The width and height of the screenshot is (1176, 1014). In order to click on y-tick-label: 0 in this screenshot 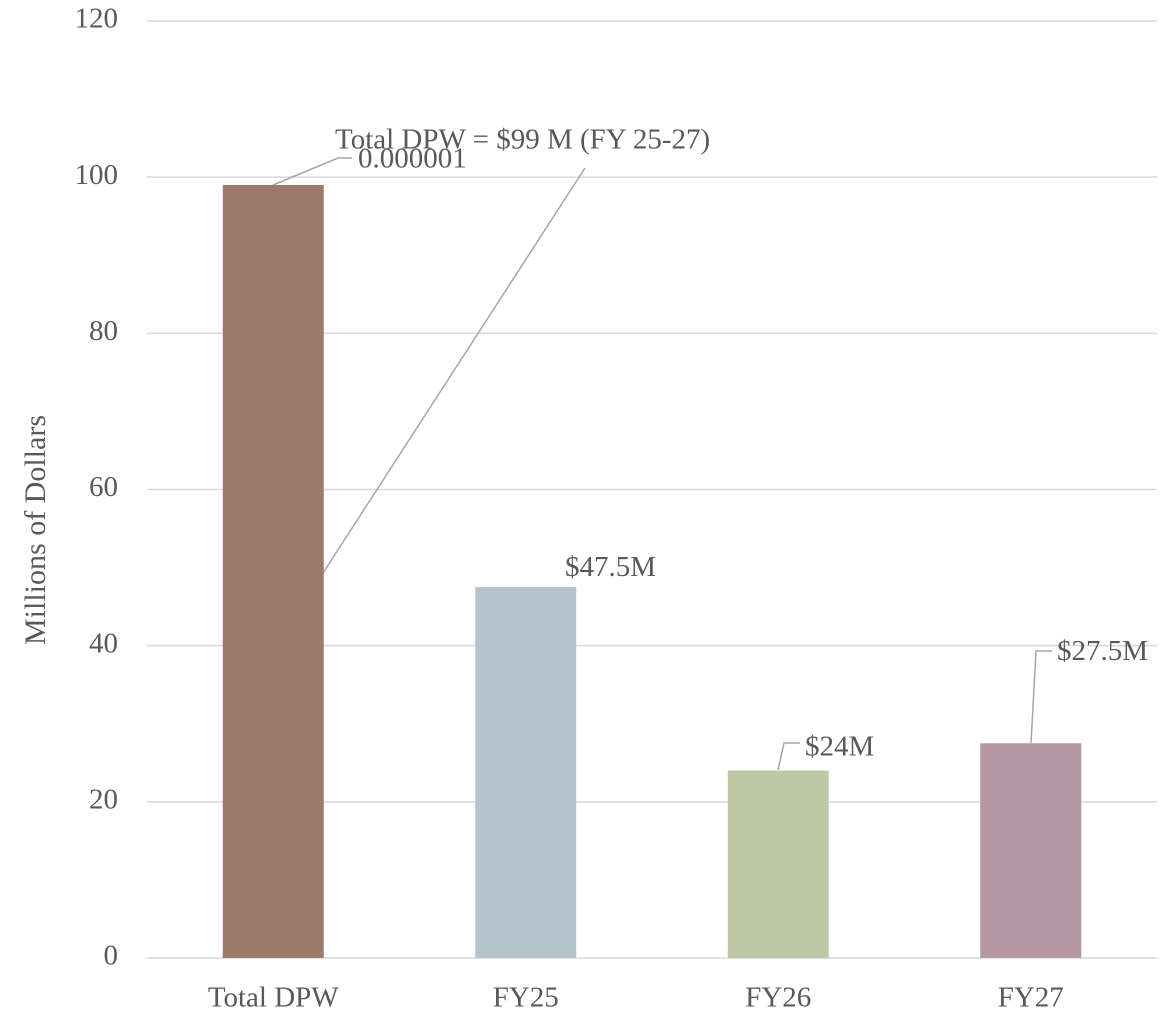, I will do `click(111, 956)`.